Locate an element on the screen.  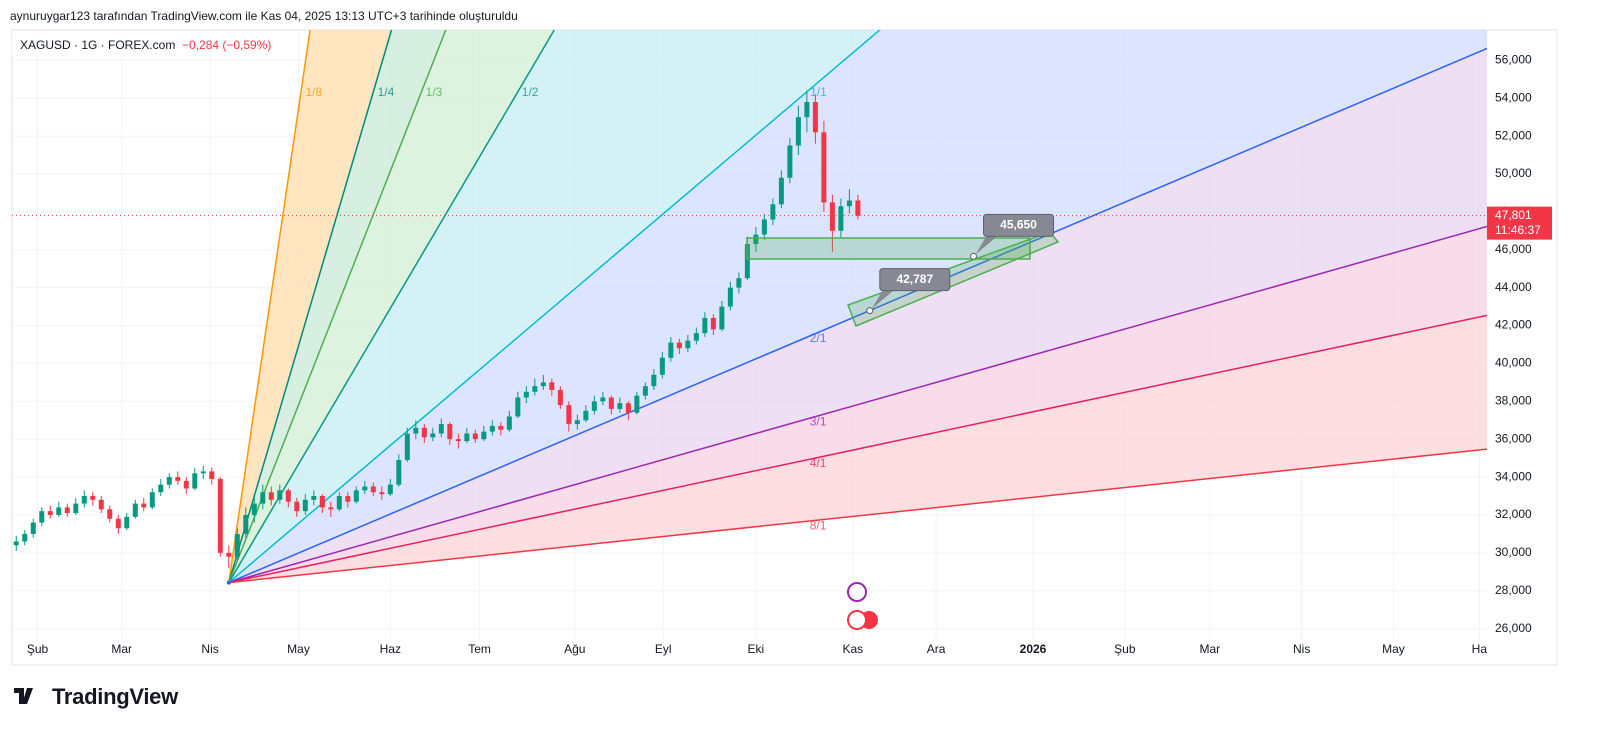
x-tick-label: Şub is located at coordinates (38, 649).